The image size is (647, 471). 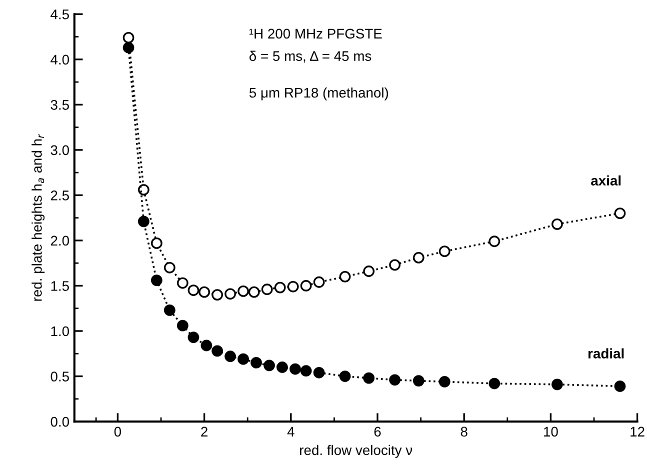 I want to click on y-tick-label: 3.0, so click(x=59, y=150).